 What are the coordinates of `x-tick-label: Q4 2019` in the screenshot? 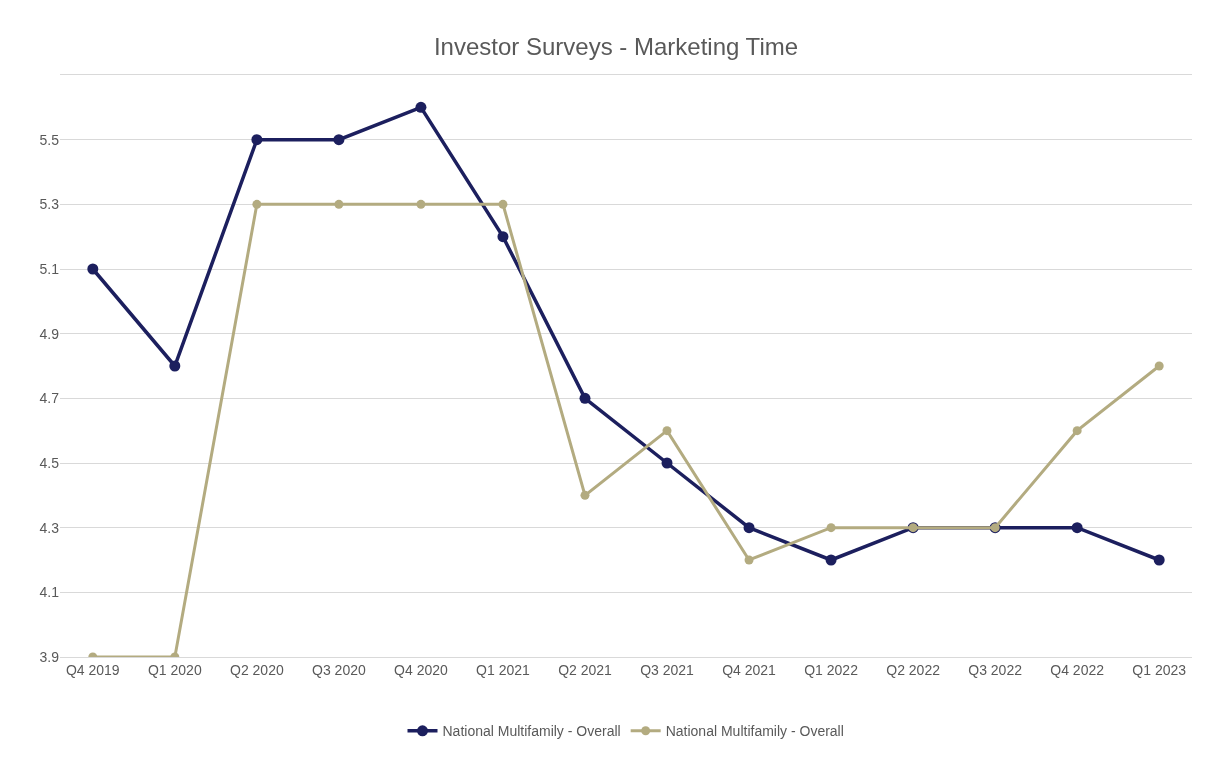 It's located at (92, 669).